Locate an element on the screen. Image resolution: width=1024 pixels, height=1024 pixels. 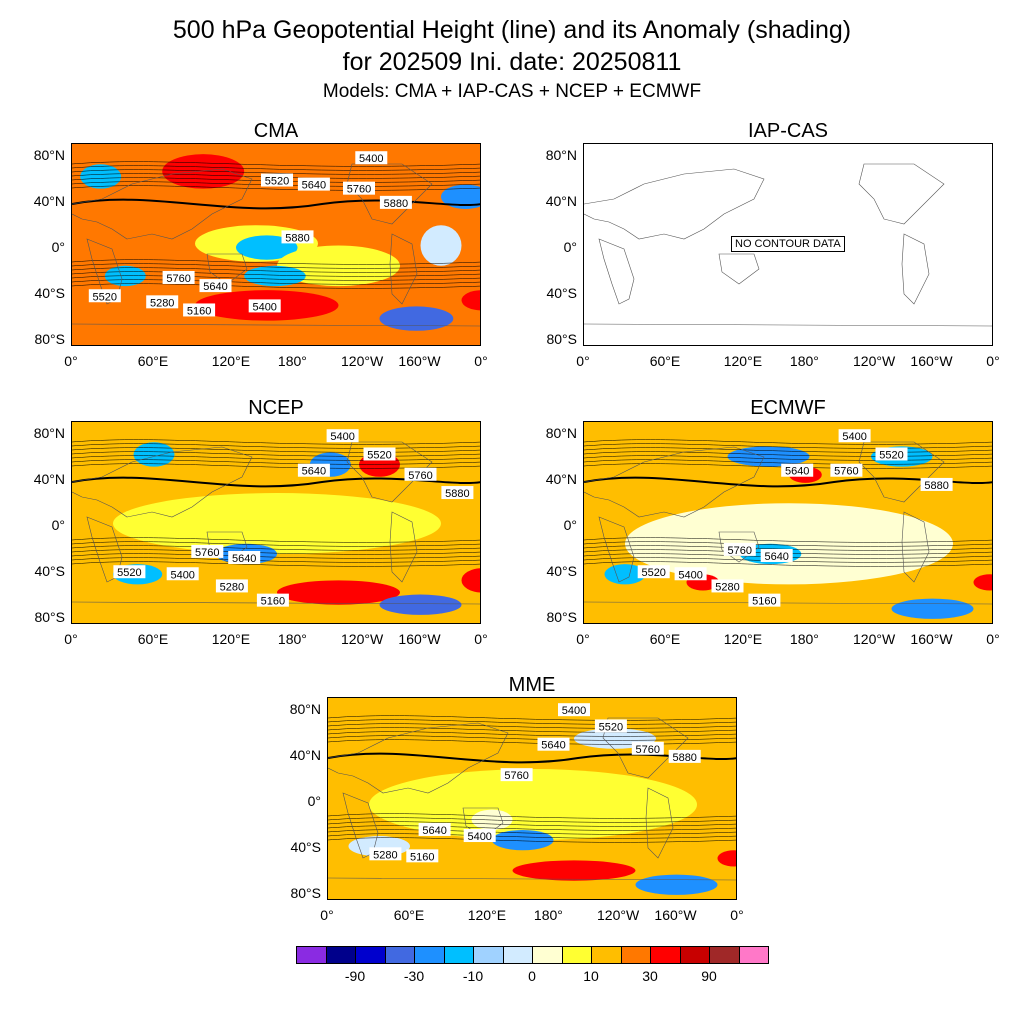
panel-title-ecmwf: ECMWF is located at coordinates (788, 408).